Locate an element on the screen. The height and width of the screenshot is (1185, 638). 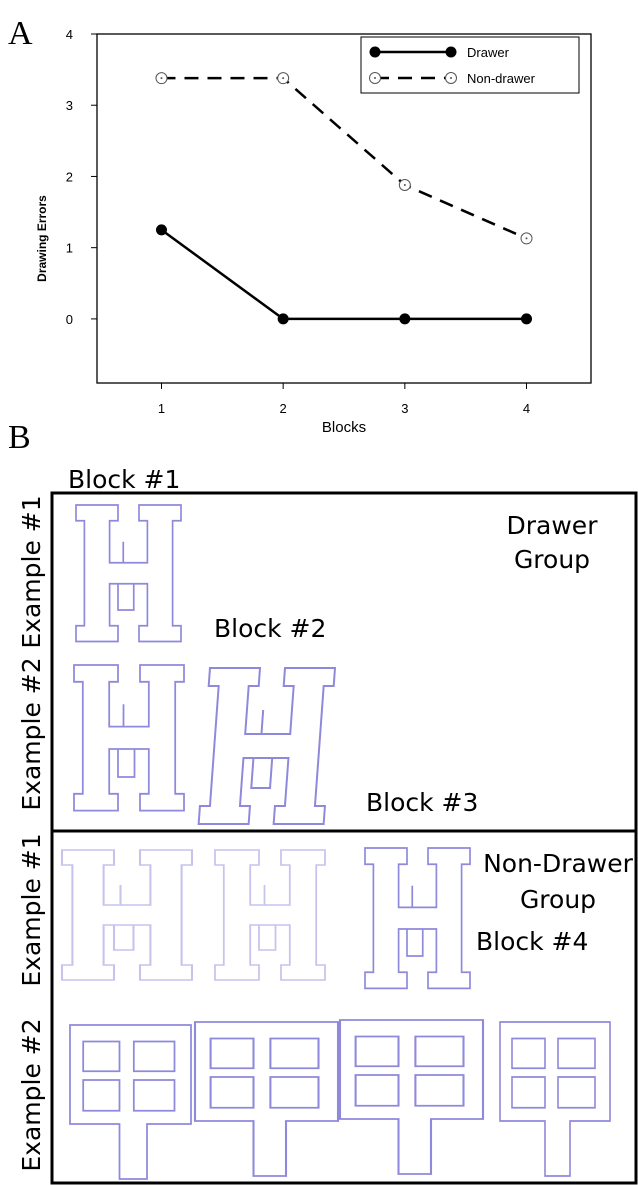
legend-box is located at coordinates (470, 65).